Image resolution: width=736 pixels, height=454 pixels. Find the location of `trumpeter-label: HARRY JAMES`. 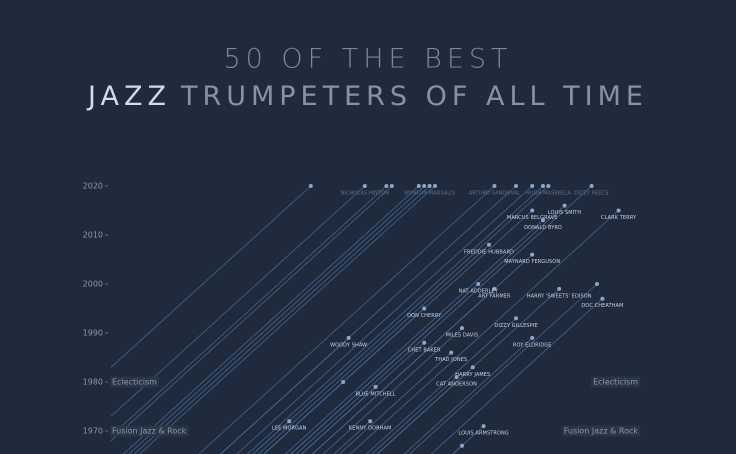

trumpeter-label: HARRY JAMES is located at coordinates (472, 375).